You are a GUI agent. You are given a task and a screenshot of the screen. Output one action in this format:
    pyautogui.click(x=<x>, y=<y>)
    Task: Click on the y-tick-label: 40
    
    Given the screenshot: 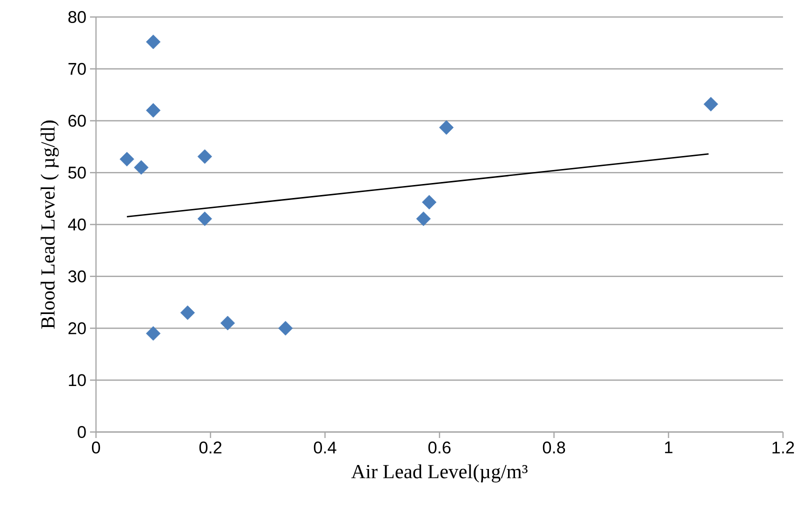 What is the action you would take?
    pyautogui.click(x=77, y=224)
    